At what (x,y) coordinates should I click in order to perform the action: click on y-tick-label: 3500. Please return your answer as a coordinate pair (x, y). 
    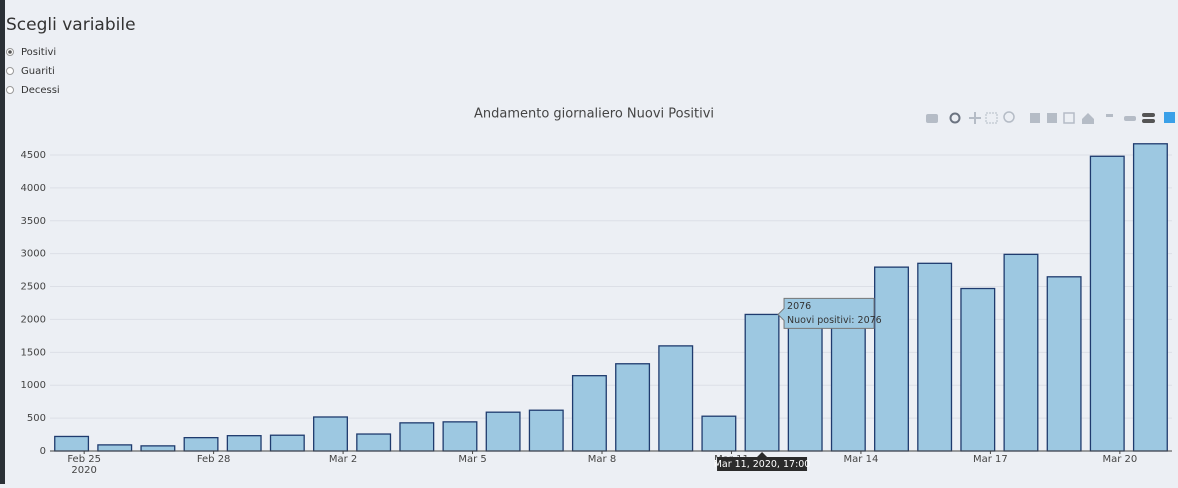
    Looking at the image, I should click on (33, 221).